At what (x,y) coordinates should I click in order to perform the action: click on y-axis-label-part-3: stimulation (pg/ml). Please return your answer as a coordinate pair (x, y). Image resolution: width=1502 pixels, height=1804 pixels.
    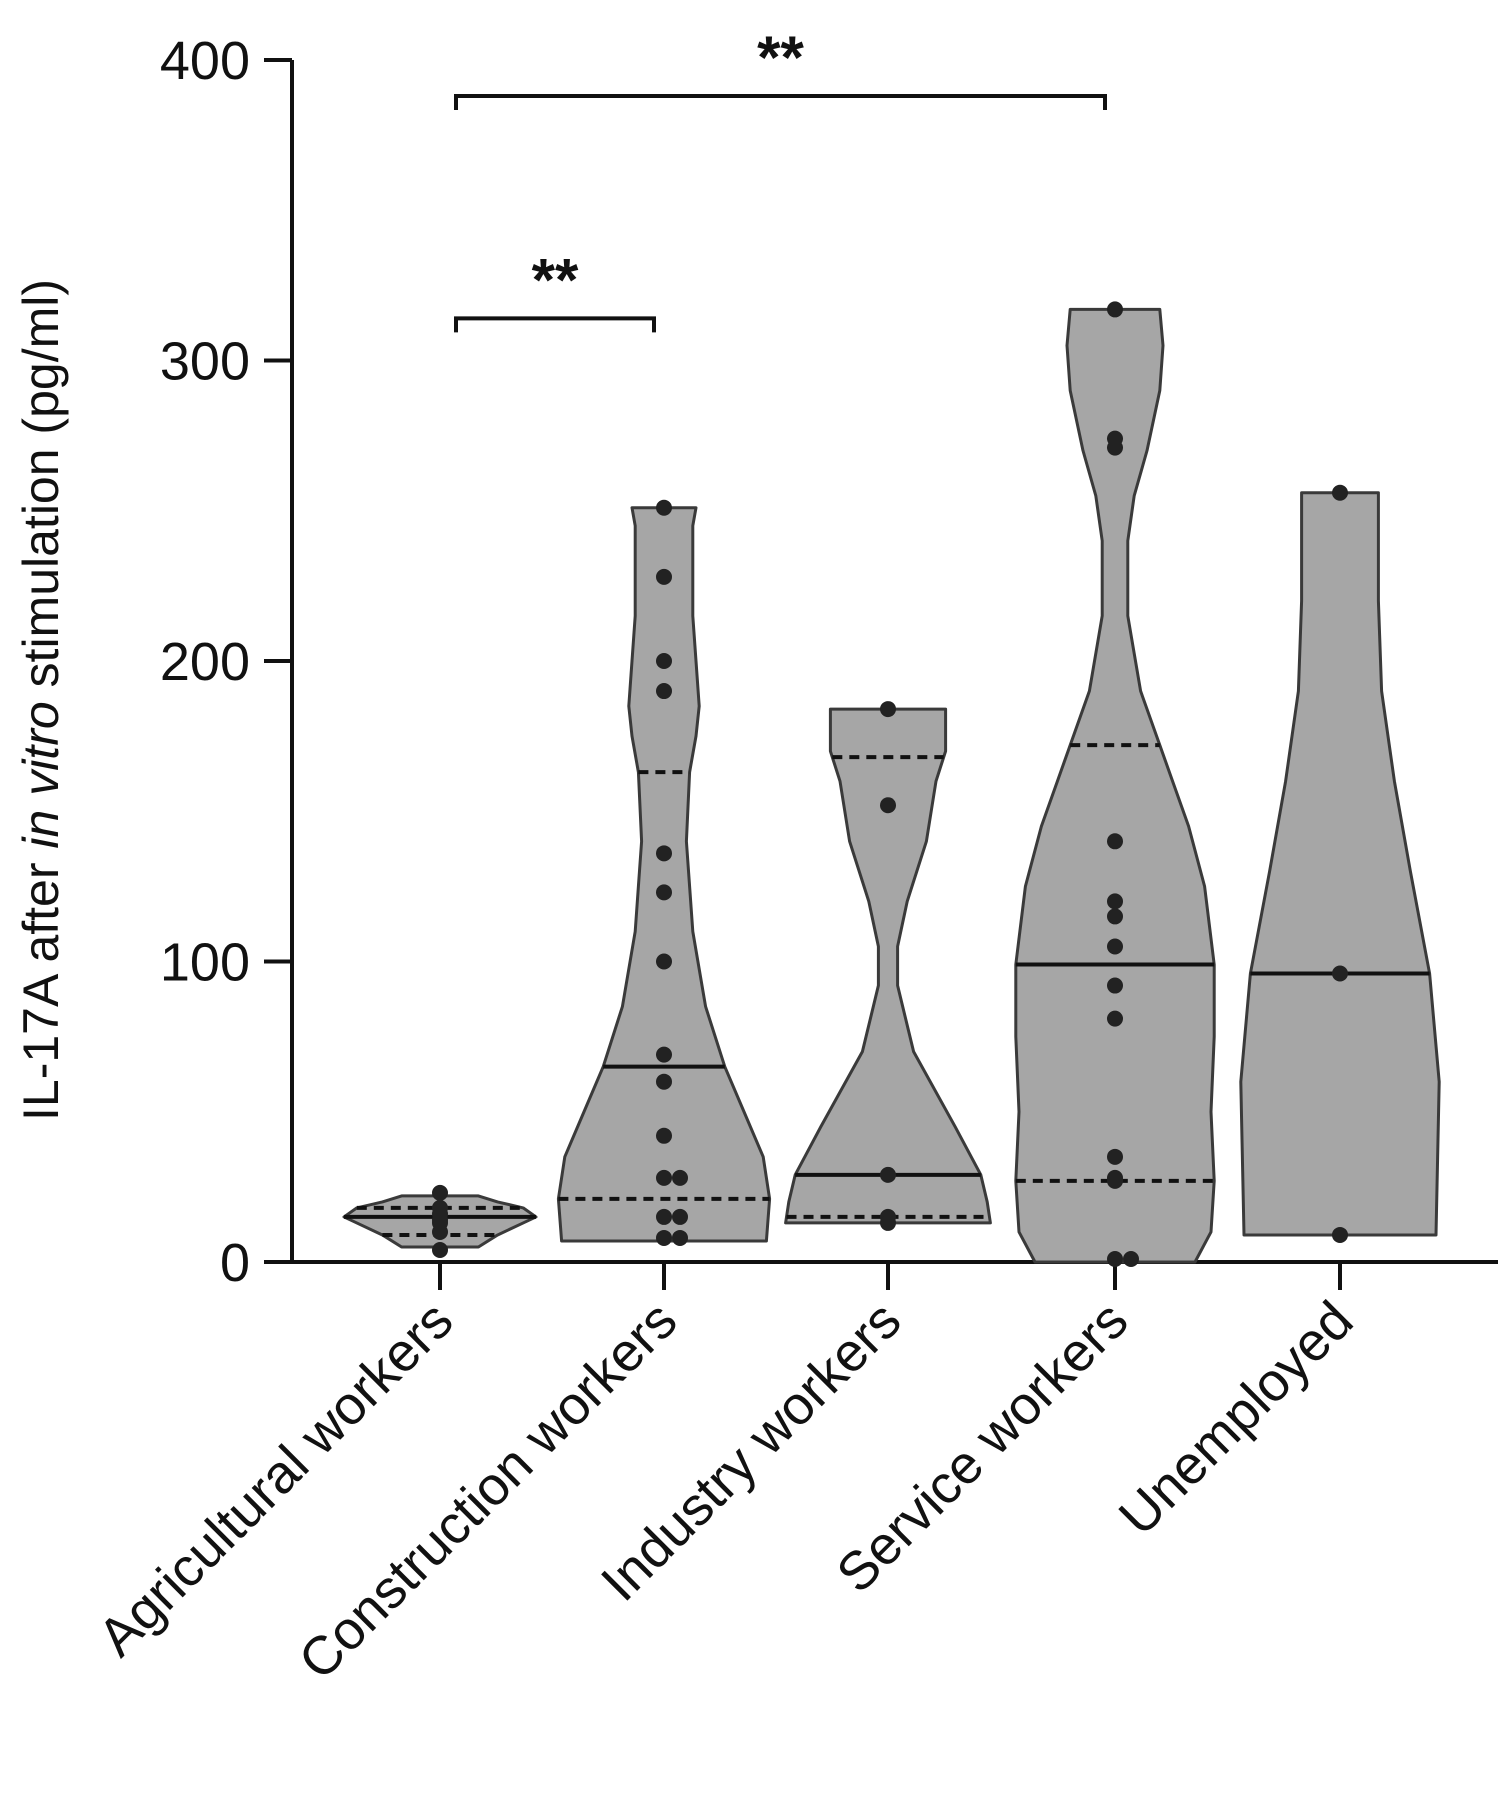
    Looking at the image, I should click on (41, 490).